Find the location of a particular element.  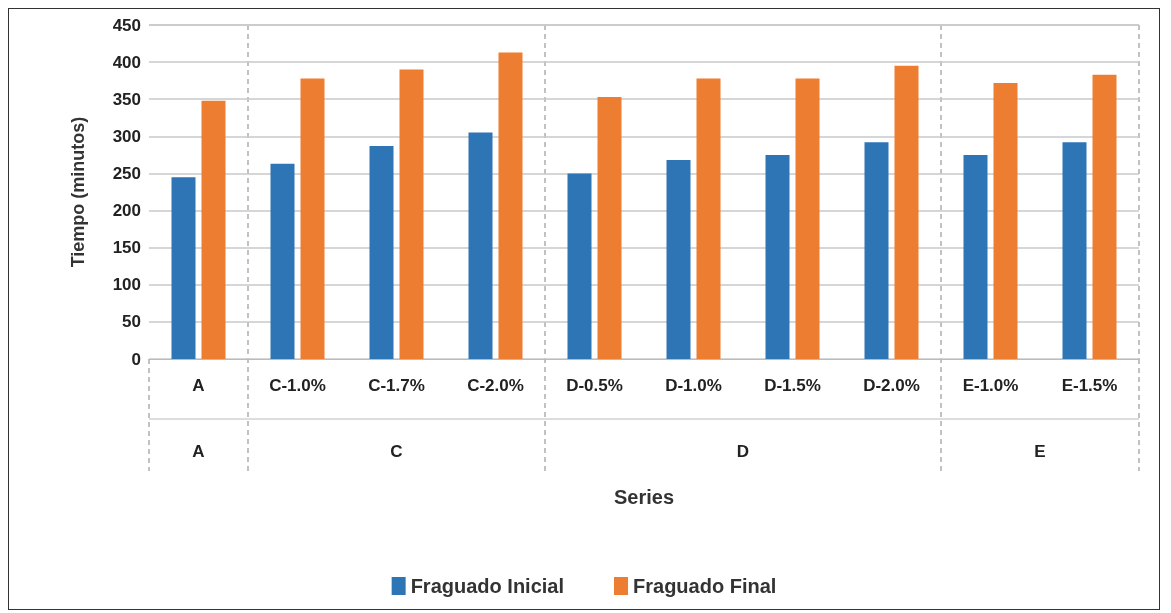

y-tick-label: 400 is located at coordinates (126, 62).